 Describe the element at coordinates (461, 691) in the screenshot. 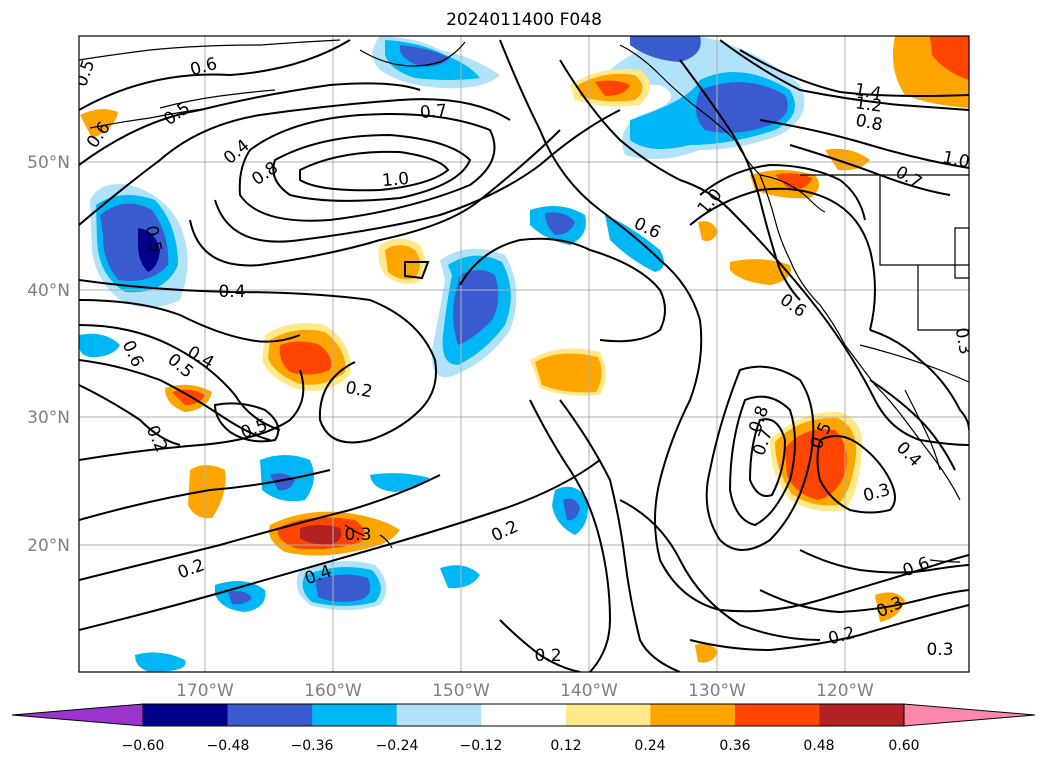

I see `lon-label: 150°W` at that location.